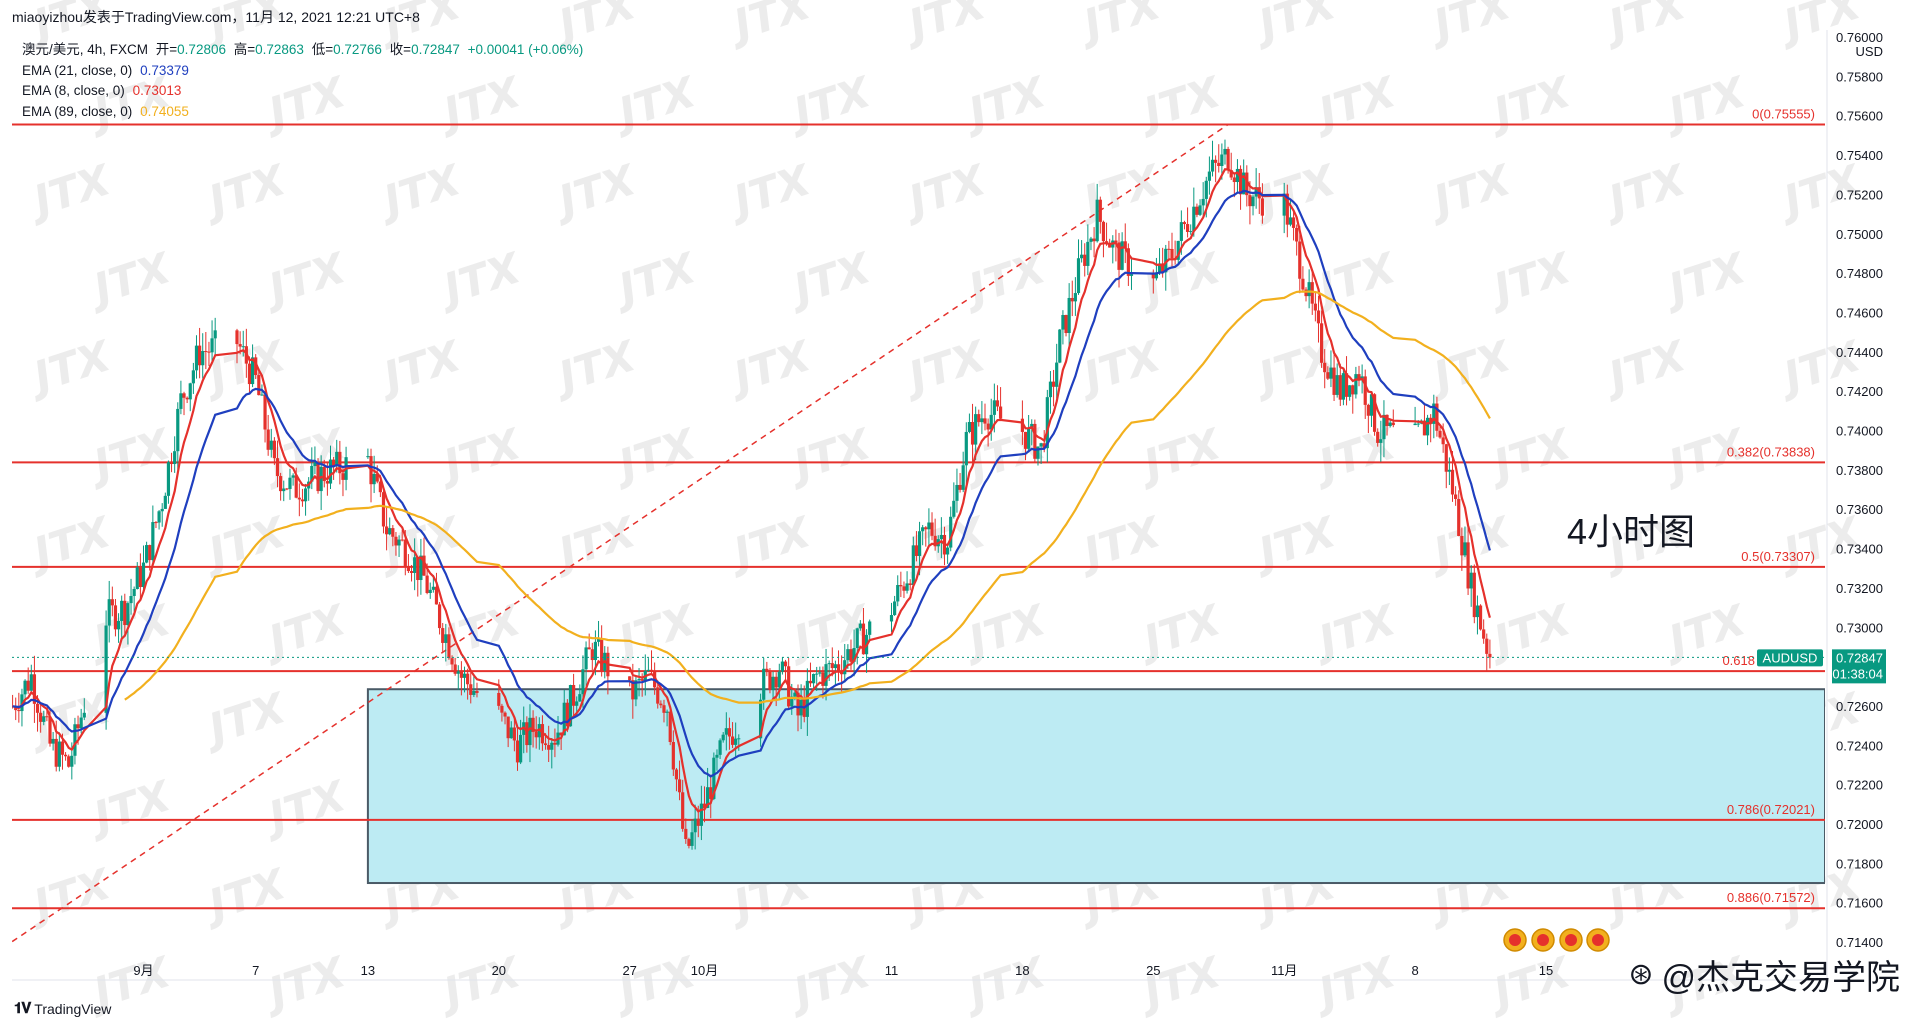  I want to click on legend-symbol: 澳元/美元, 4h, FXCM, so click(85, 49).